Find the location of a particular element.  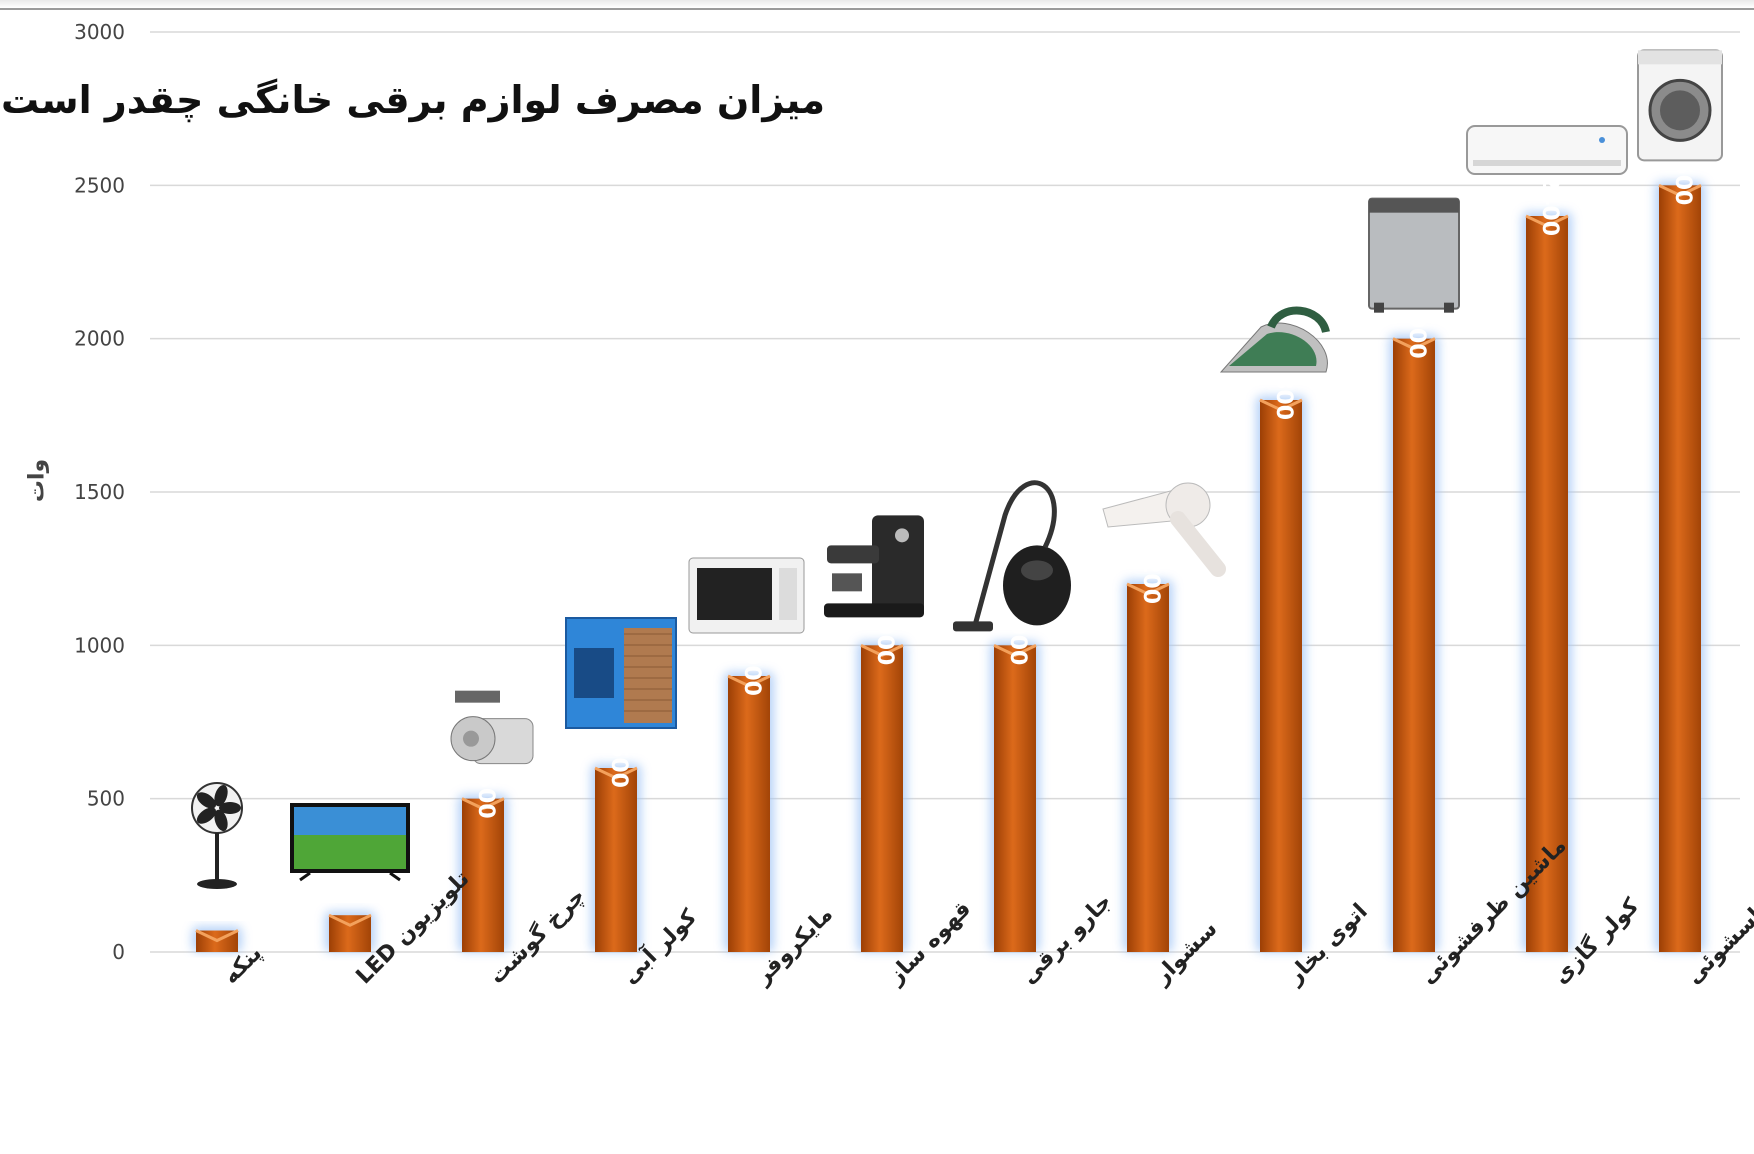

y-axis-label: وات is located at coordinates (37, 480).